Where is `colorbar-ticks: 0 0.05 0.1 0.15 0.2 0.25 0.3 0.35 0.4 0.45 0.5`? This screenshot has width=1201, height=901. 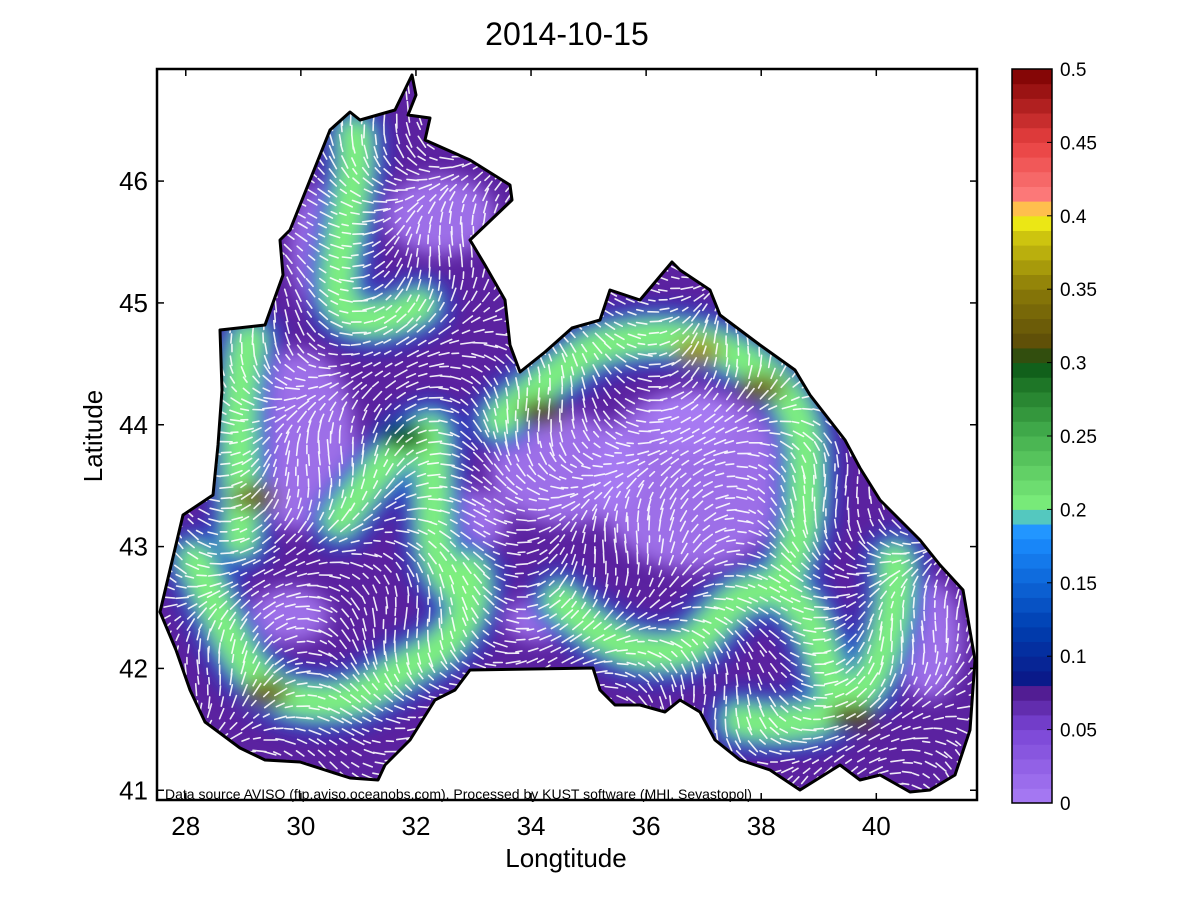 colorbar-ticks: 0 0.05 0.1 0.15 0.2 0.25 0.3 0.35 0.4 0.45 0.5 is located at coordinates (1072, 437).